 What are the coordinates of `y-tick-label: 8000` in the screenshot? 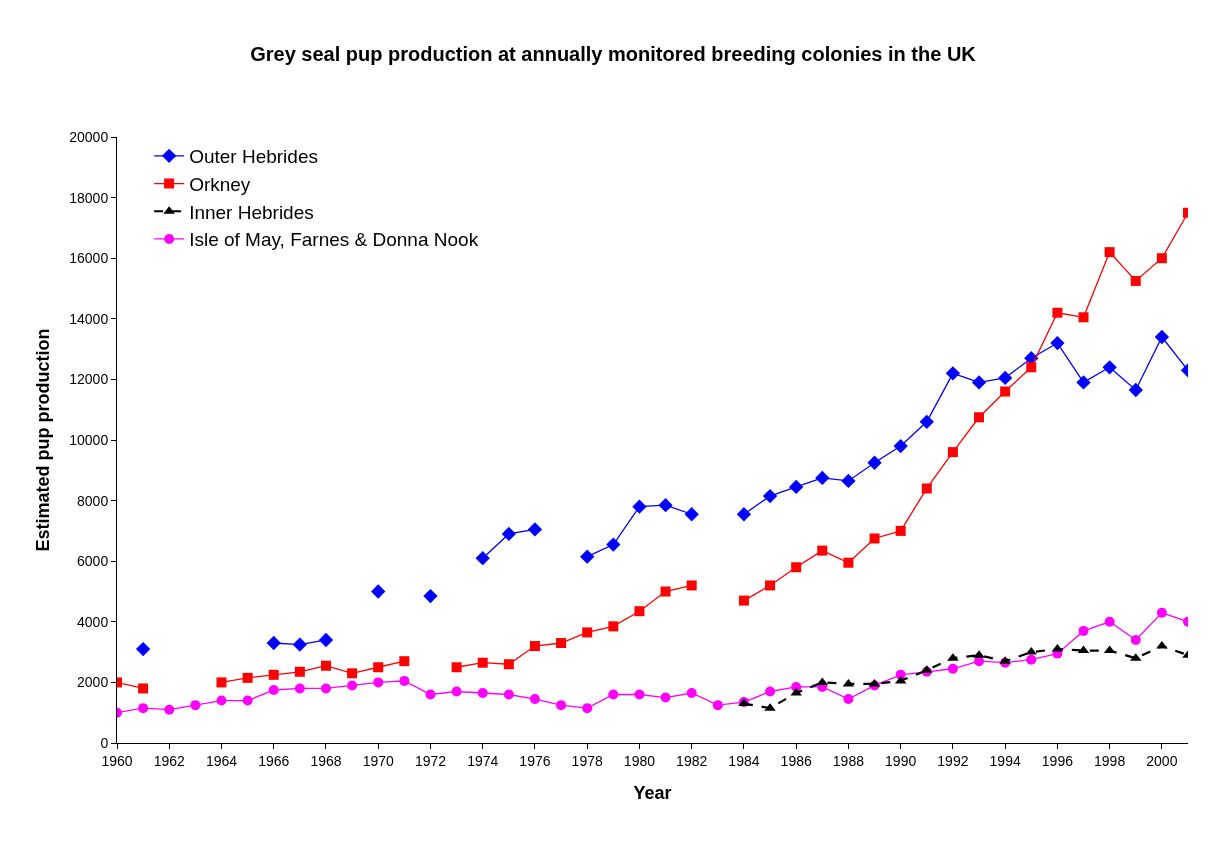 It's located at (93, 500).